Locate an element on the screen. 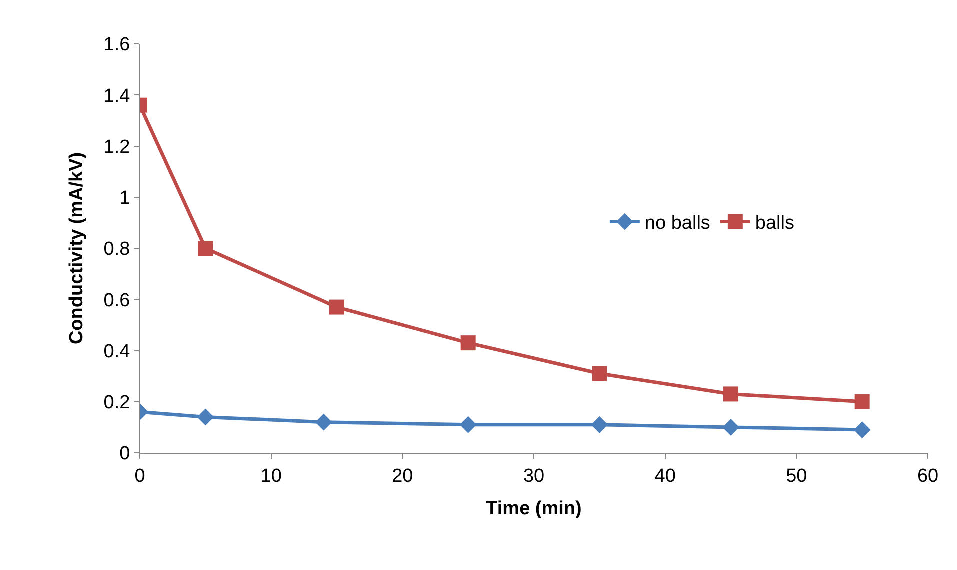 This screenshot has width=957, height=570. x-tick-label: 10 is located at coordinates (271, 476).